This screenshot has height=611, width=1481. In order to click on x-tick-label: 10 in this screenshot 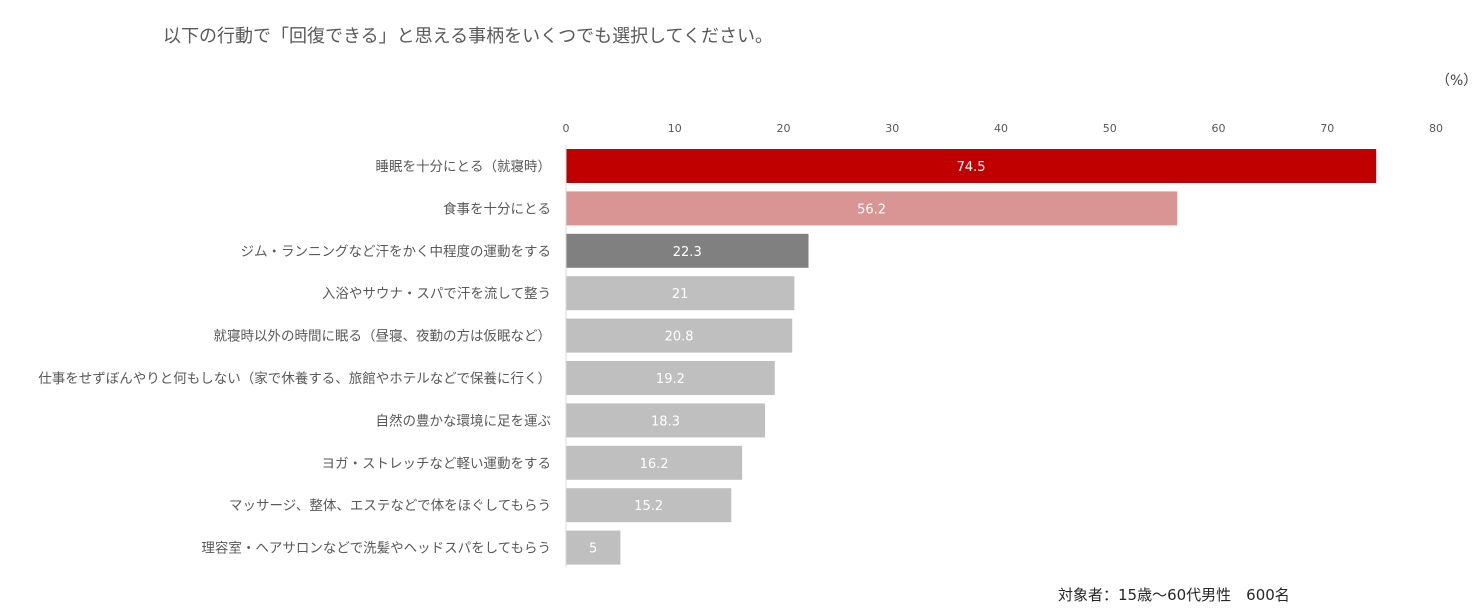, I will do `click(675, 128)`.